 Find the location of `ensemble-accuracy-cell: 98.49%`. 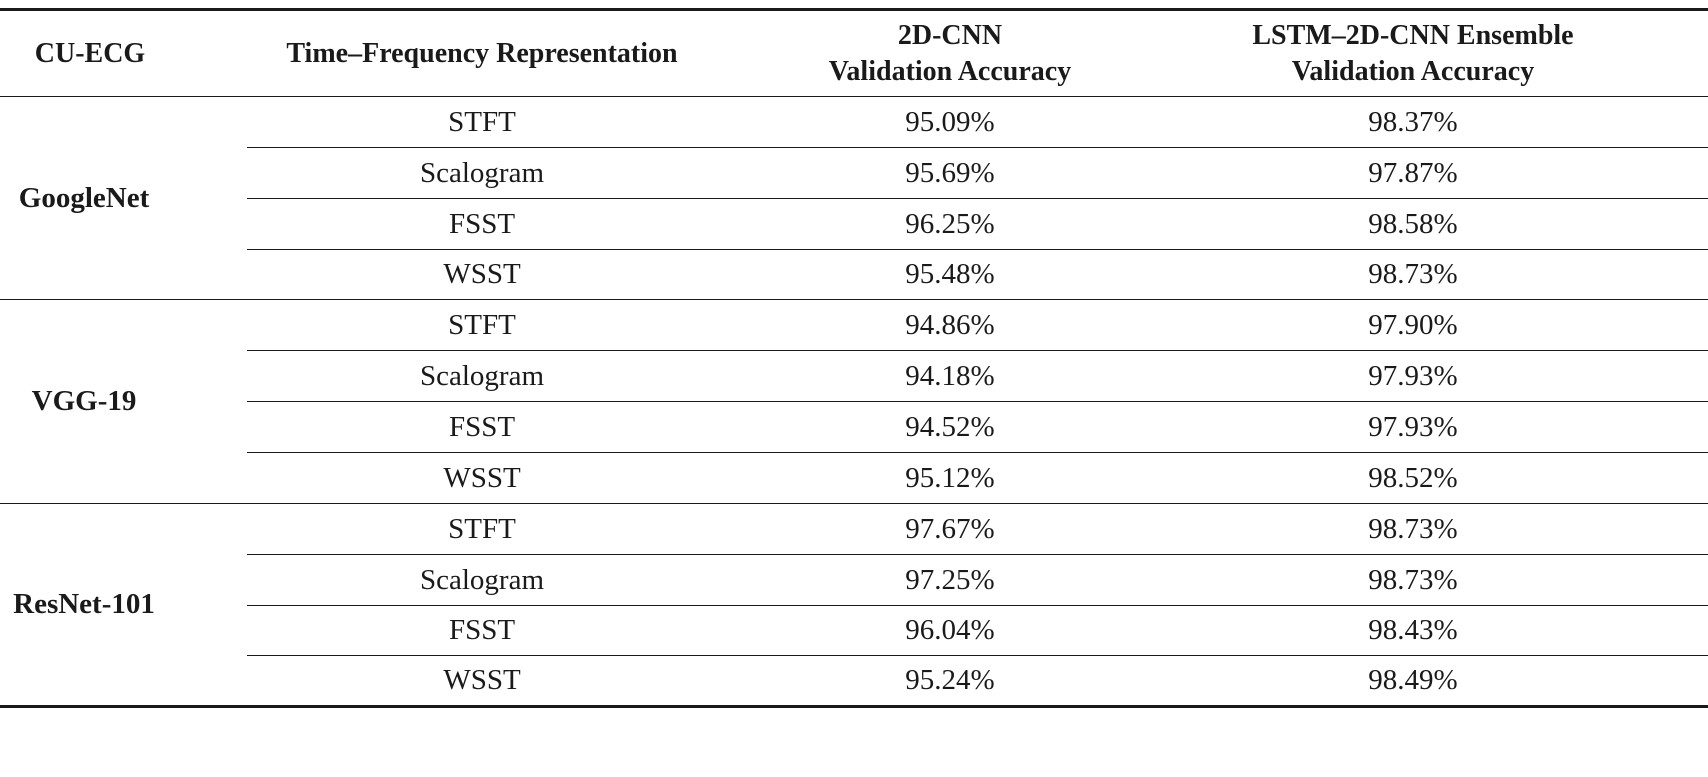

ensemble-accuracy-cell: 98.49% is located at coordinates (1413, 680).